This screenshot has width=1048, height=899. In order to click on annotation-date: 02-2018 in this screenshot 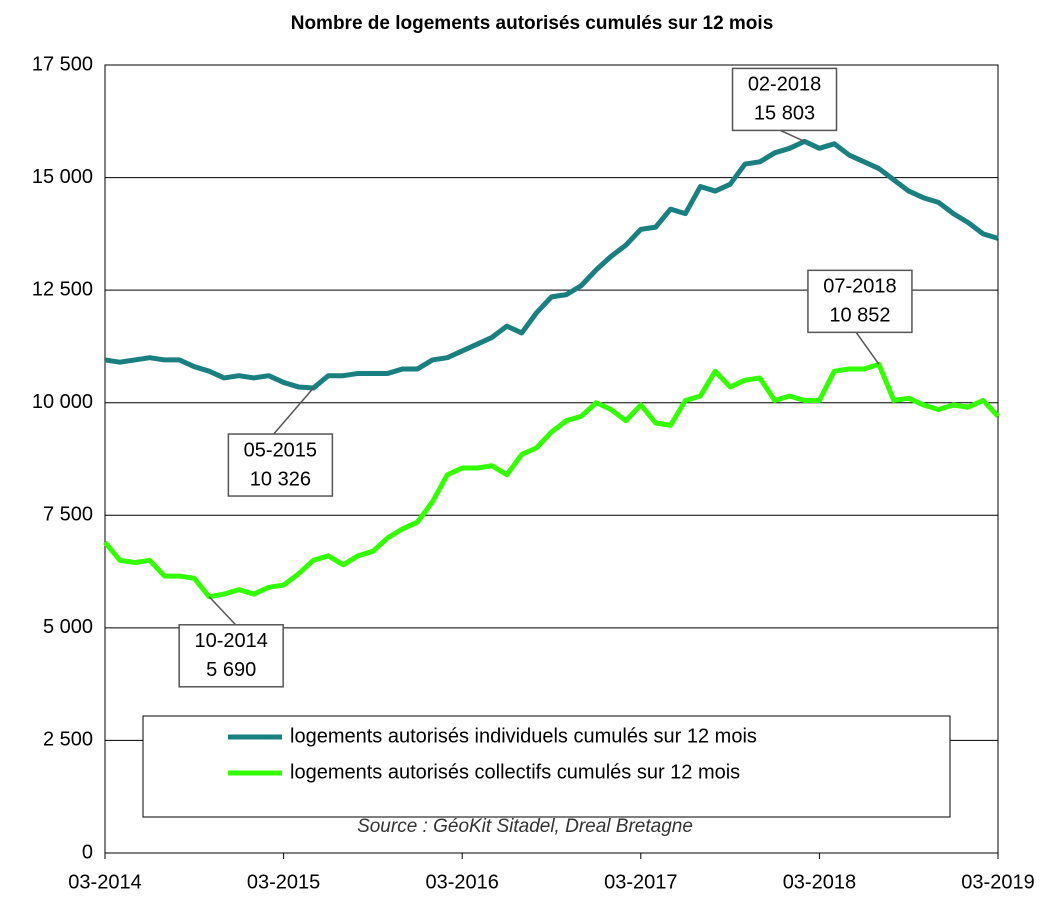, I will do `click(784, 85)`.